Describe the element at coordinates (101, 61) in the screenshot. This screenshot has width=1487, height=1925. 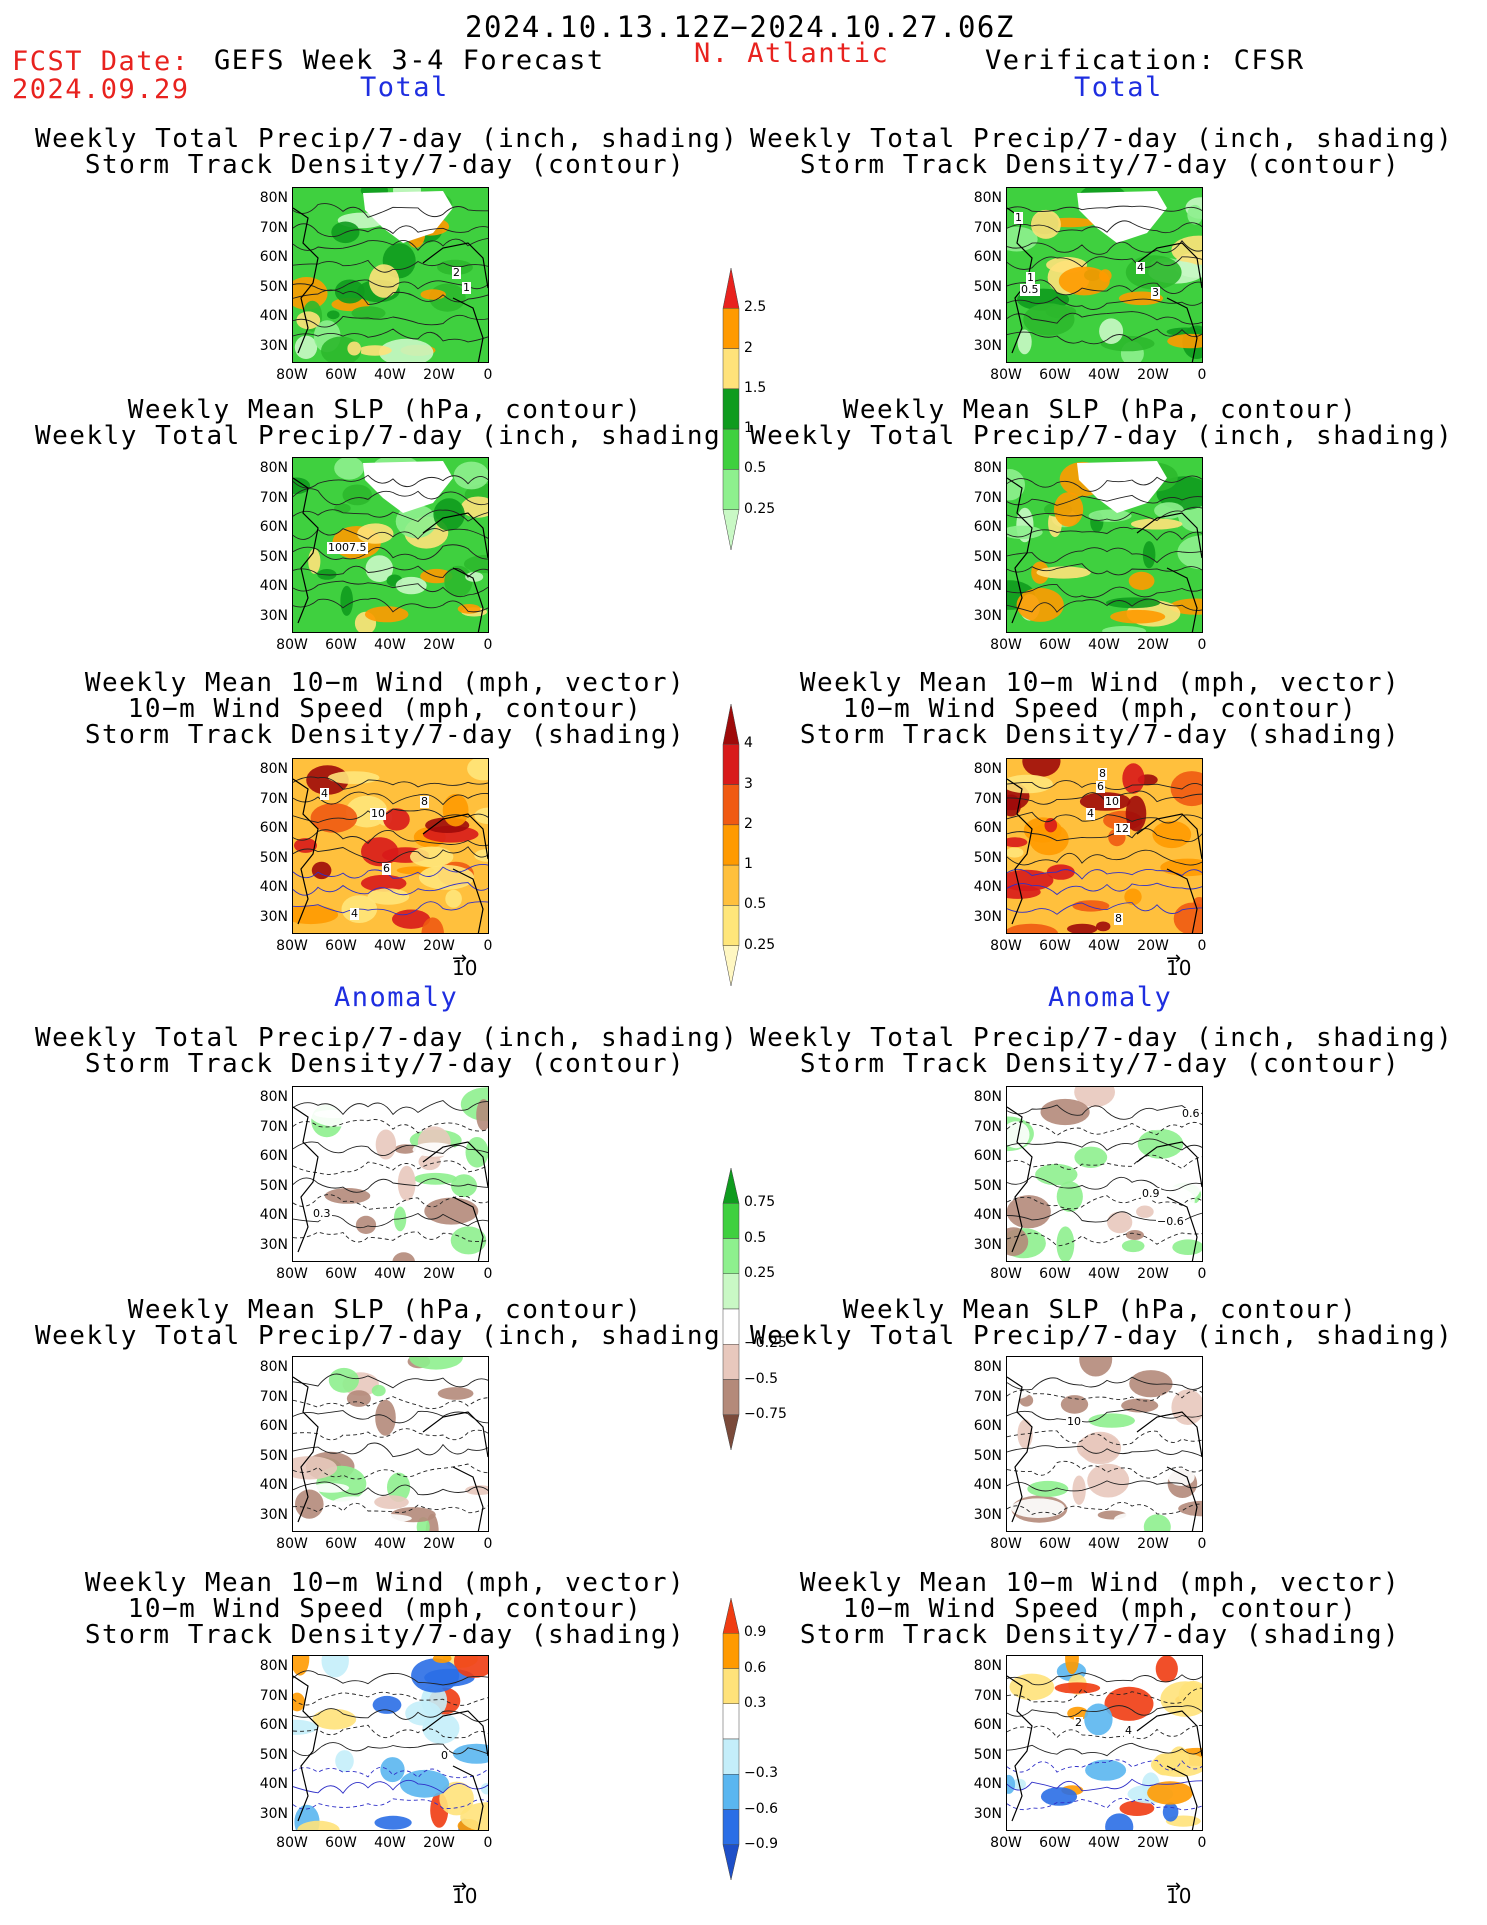
I see `fcst-label: FCST Date:` at that location.